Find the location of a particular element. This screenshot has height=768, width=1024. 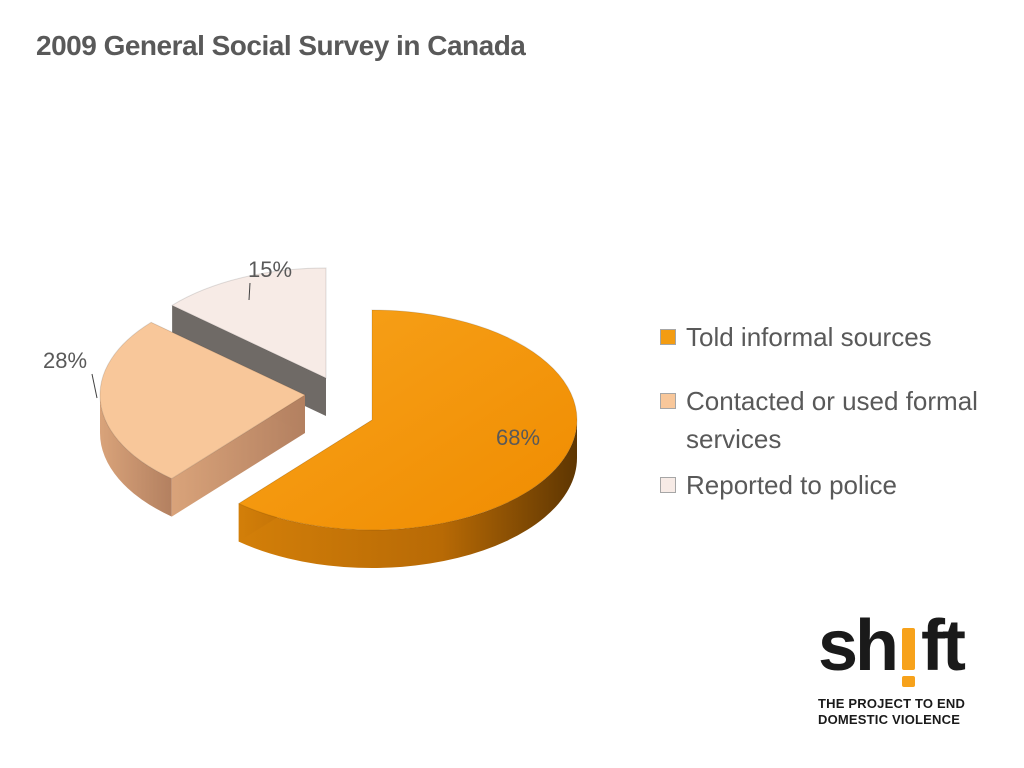

legend-item-informal: Told informal sources is located at coordinates (828, 337).